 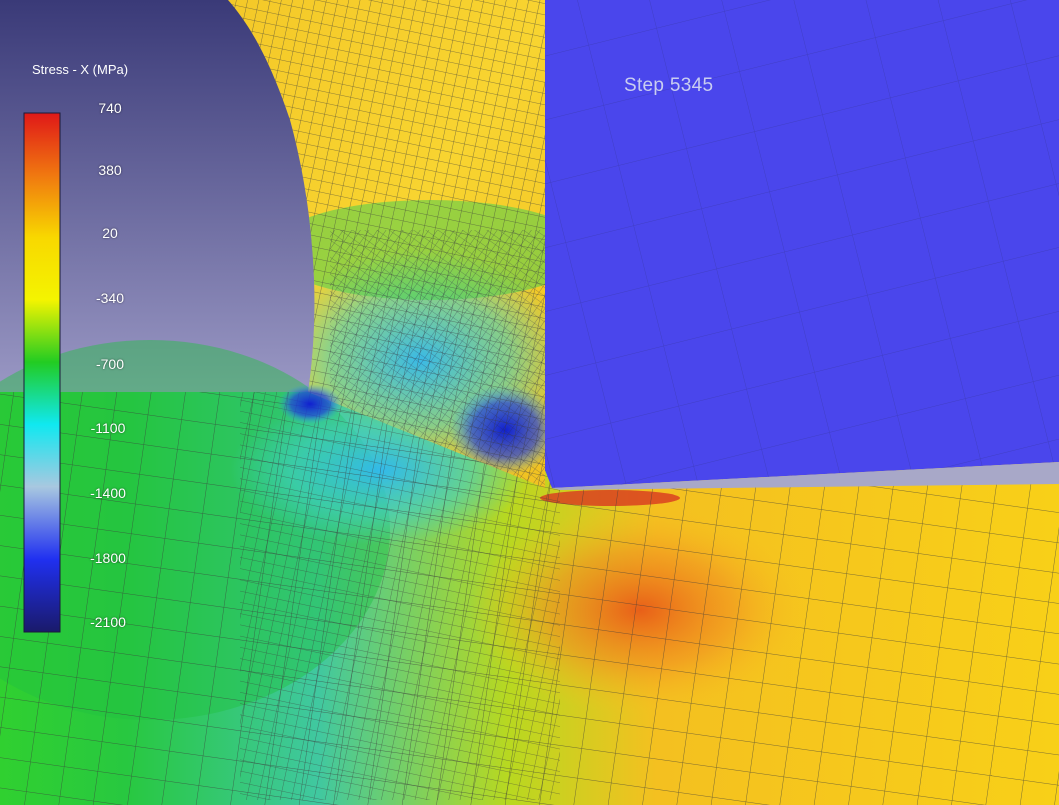 What do you see at coordinates (110, 108) in the screenshot?
I see `legend-tick: 740` at bounding box center [110, 108].